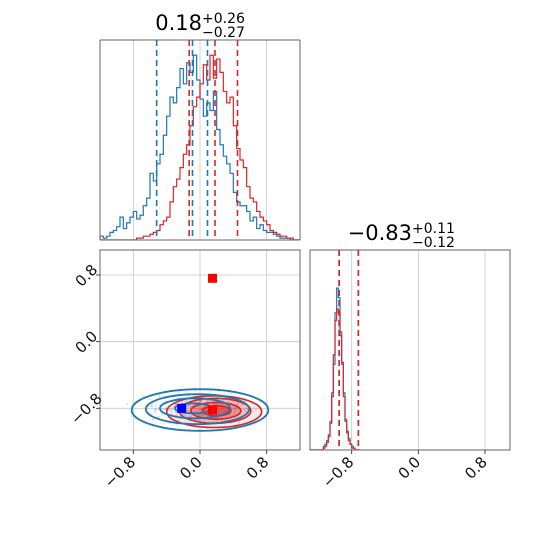  I want to click on histogram-x-series, so click(200, 147).